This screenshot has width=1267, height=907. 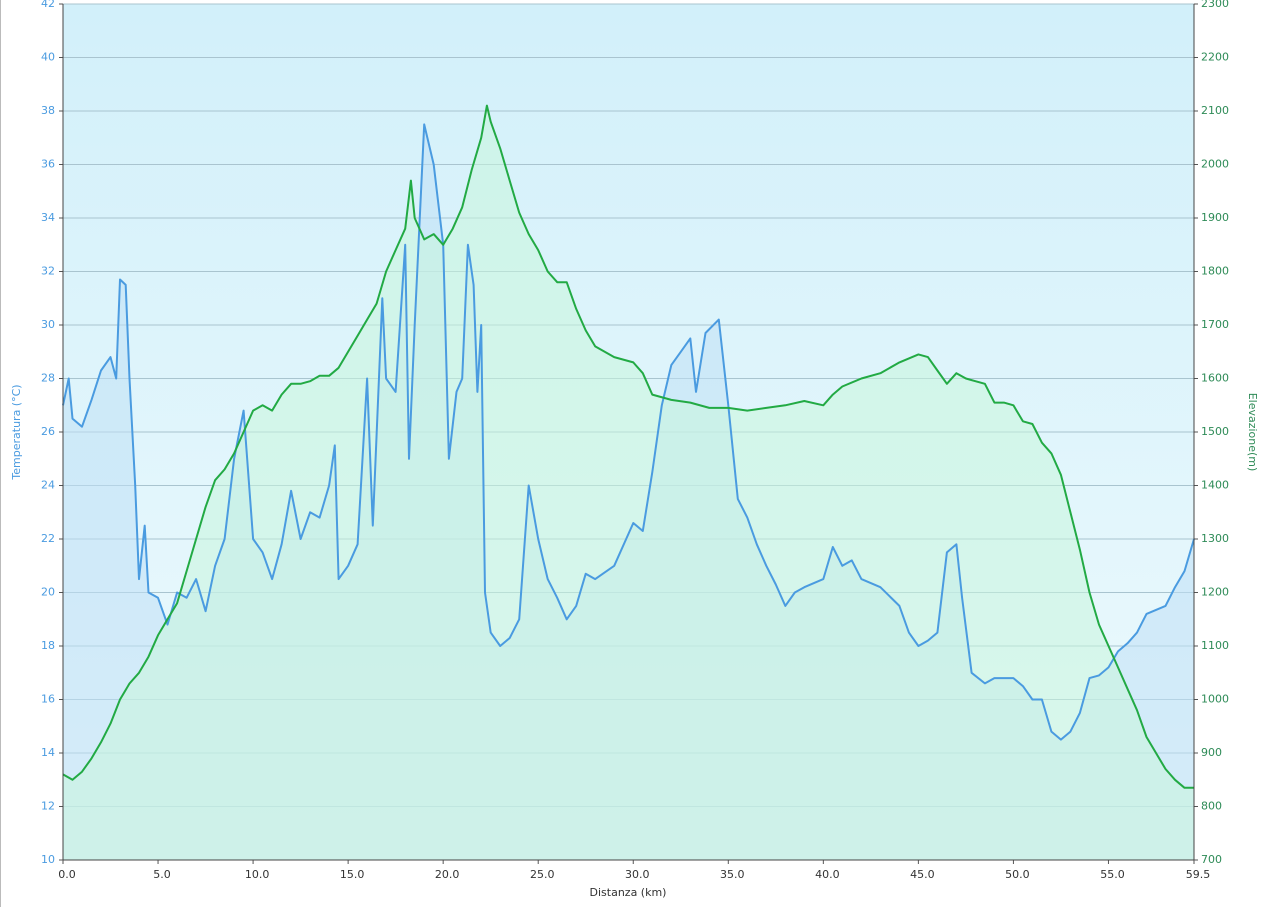 I want to click on y2-tick-label: 1400, so click(x=1215, y=485).